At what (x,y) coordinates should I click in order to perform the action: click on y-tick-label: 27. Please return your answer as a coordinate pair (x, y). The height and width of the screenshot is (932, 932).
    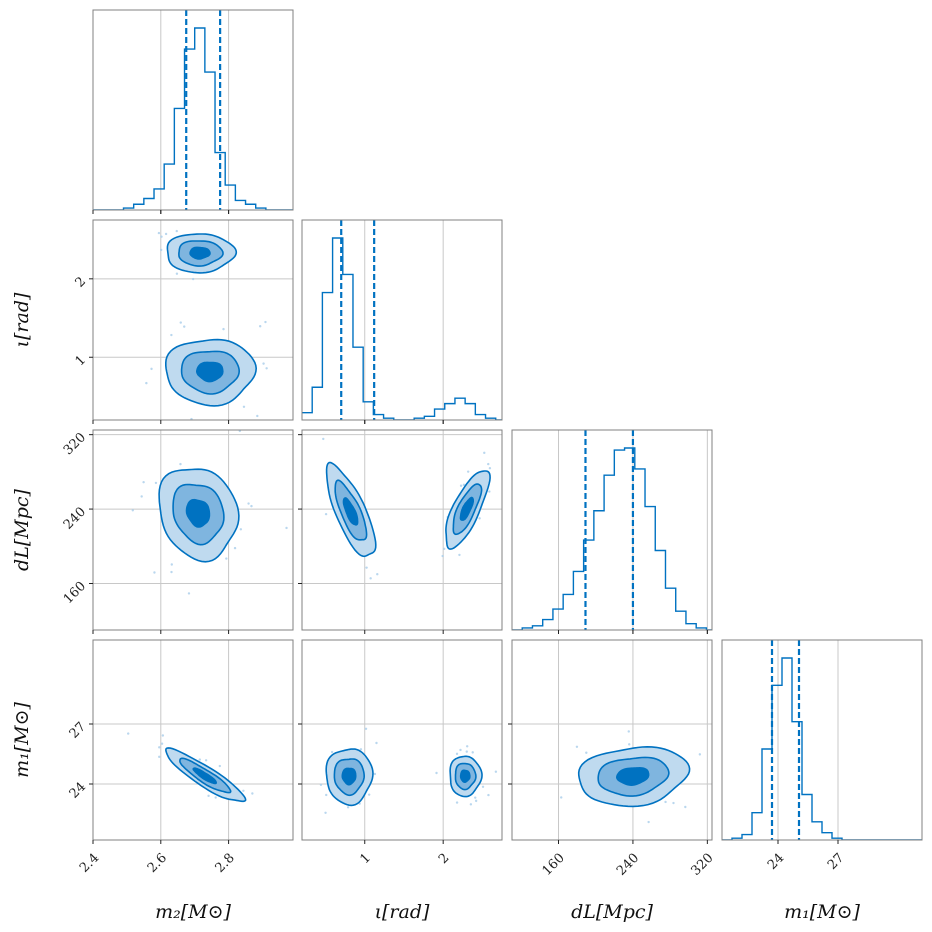
    Looking at the image, I should click on (78, 730).